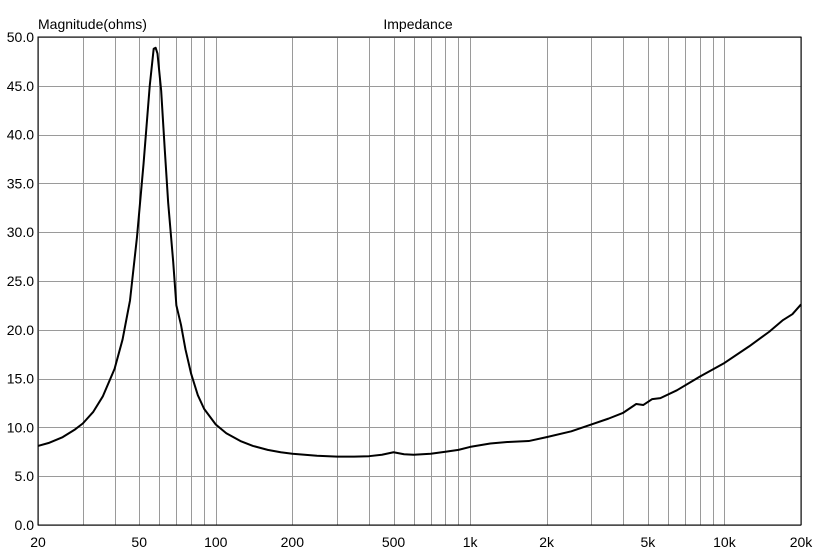  I want to click on y-tick-label: 0.0, so click(25, 525).